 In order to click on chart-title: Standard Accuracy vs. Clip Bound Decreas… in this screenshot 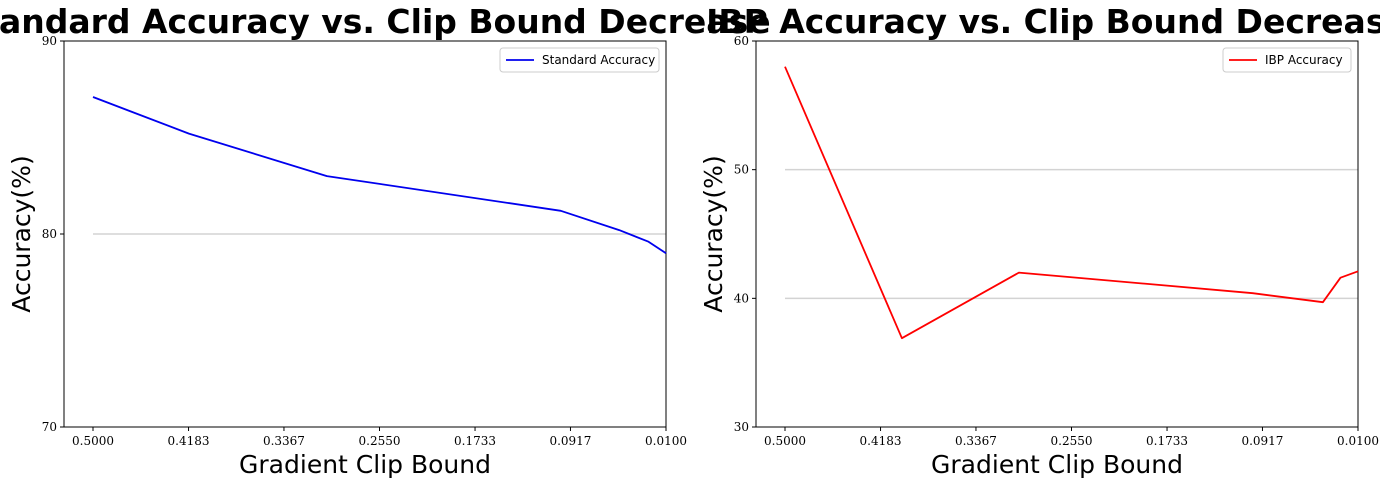, I will do `click(385, 21)`.